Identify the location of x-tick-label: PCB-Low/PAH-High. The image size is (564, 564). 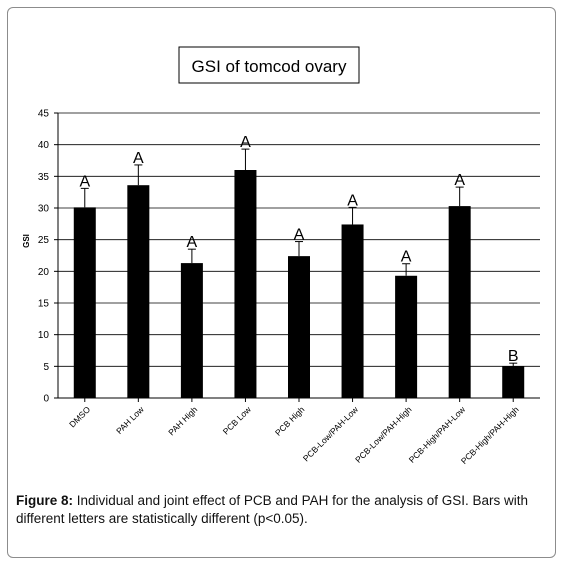
(383, 434).